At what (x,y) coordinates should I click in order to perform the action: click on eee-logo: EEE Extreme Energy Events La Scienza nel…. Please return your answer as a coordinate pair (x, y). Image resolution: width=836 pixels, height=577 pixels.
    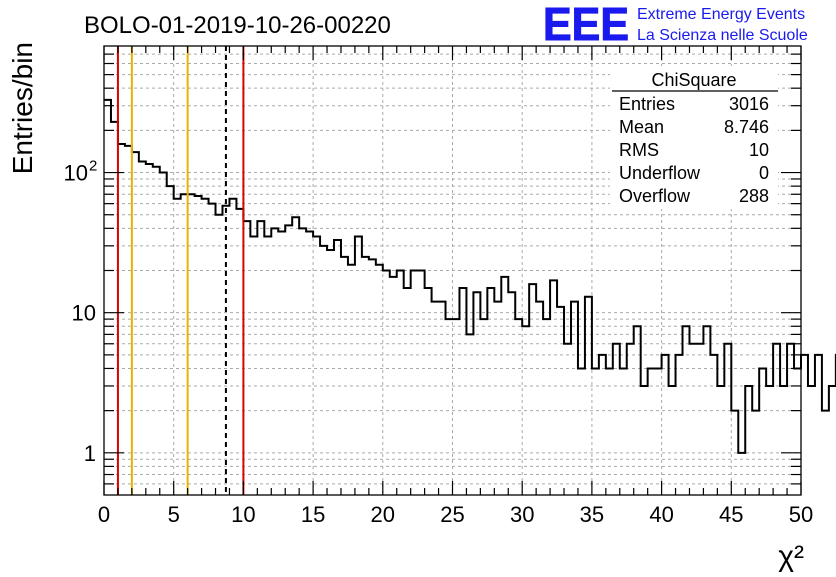
    Looking at the image, I should click on (675, 25).